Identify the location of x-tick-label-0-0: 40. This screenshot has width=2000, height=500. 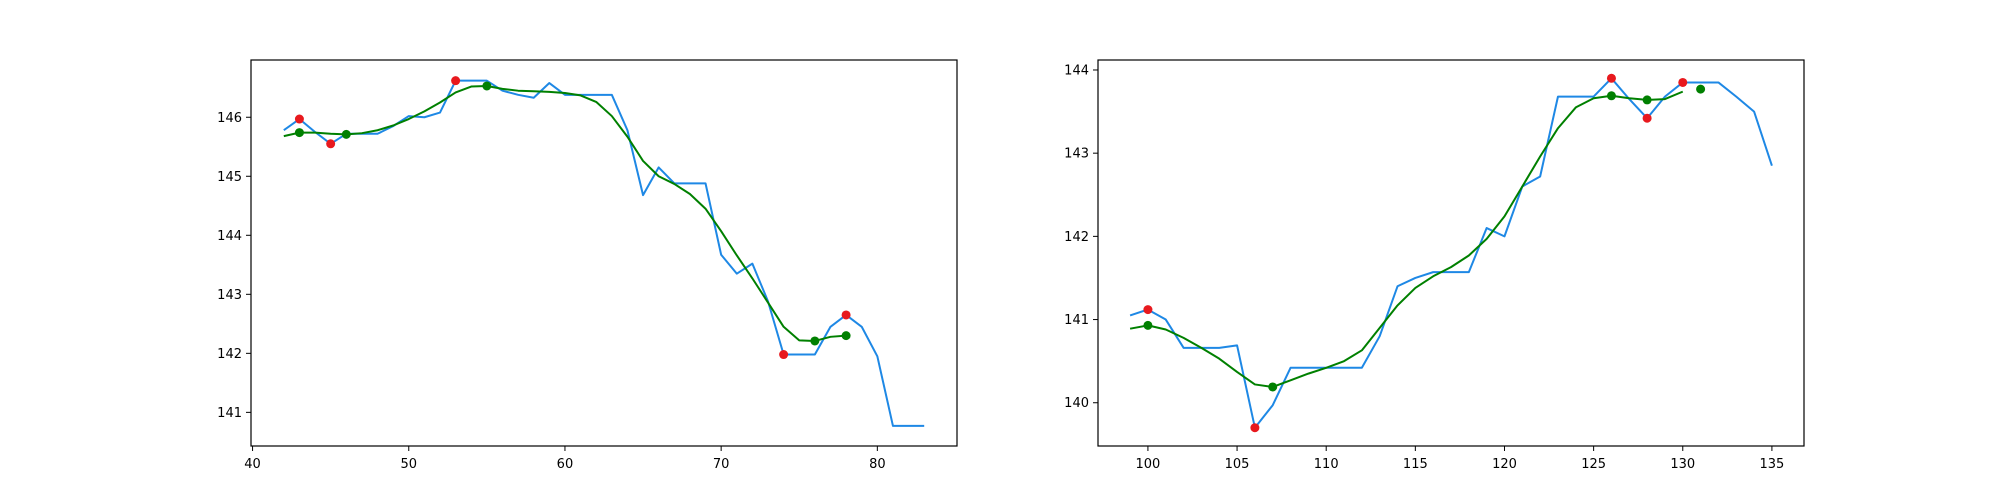
(252, 464).